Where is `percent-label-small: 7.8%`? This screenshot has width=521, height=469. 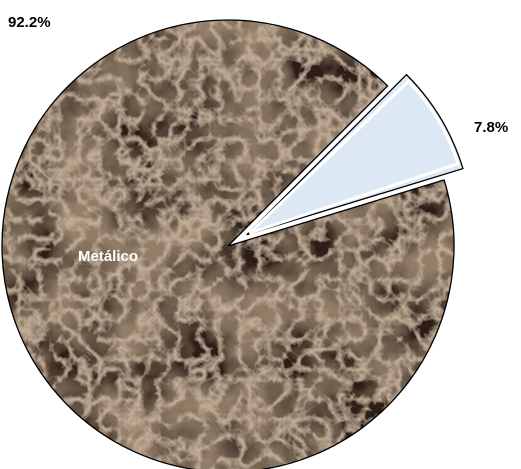
percent-label-small: 7.8% is located at coordinates (491, 127).